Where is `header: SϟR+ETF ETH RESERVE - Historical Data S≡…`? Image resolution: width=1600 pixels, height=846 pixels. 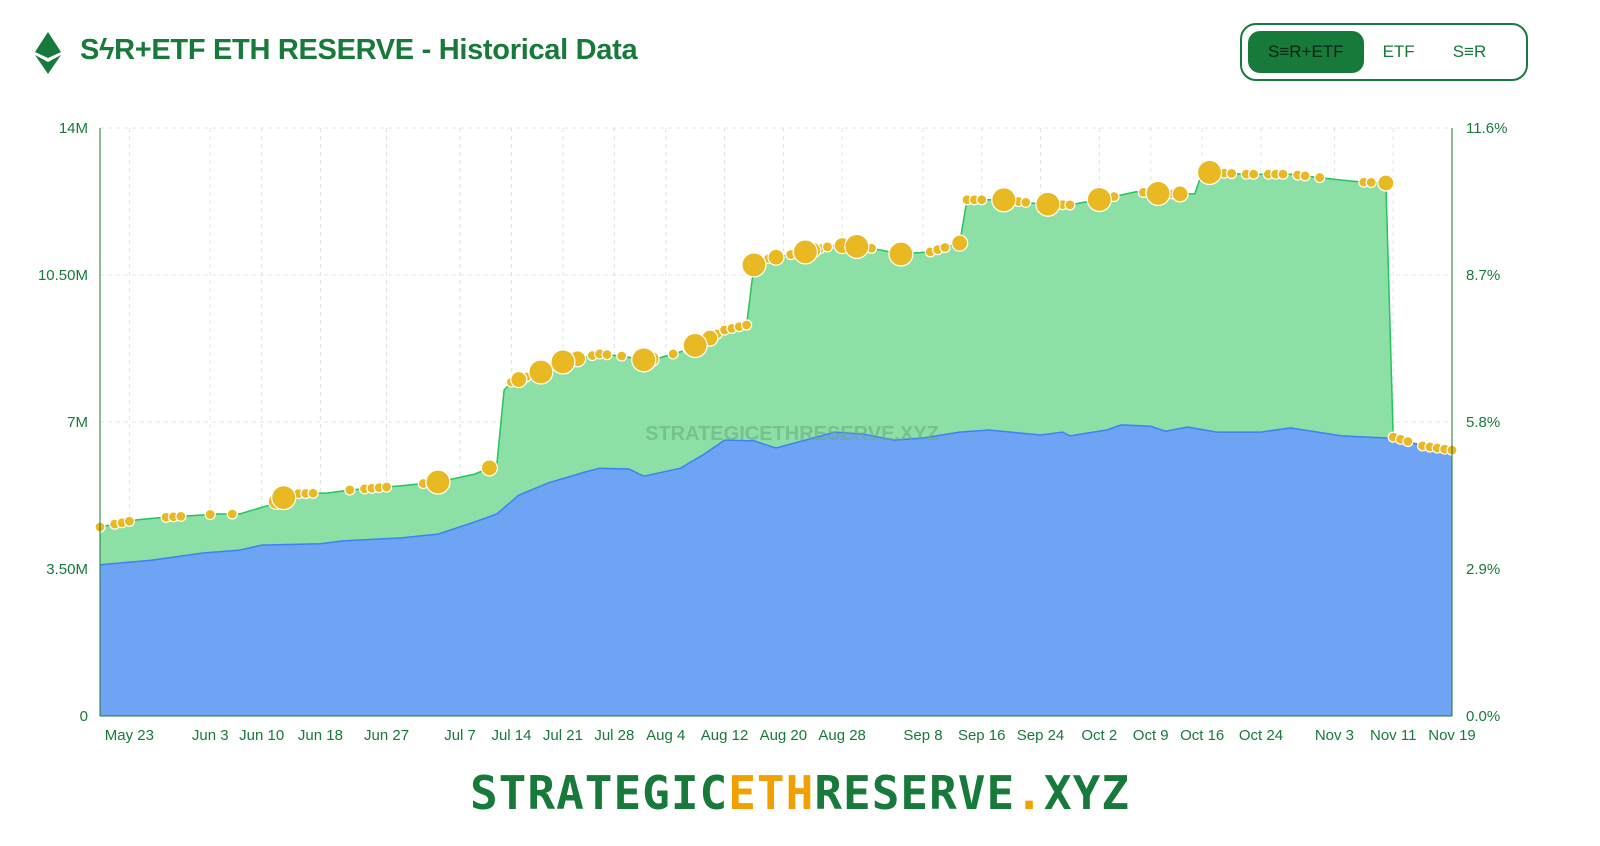 header: SϟR+ETF ETH RESERVE - Historical Data S≡… is located at coordinates (800, 50).